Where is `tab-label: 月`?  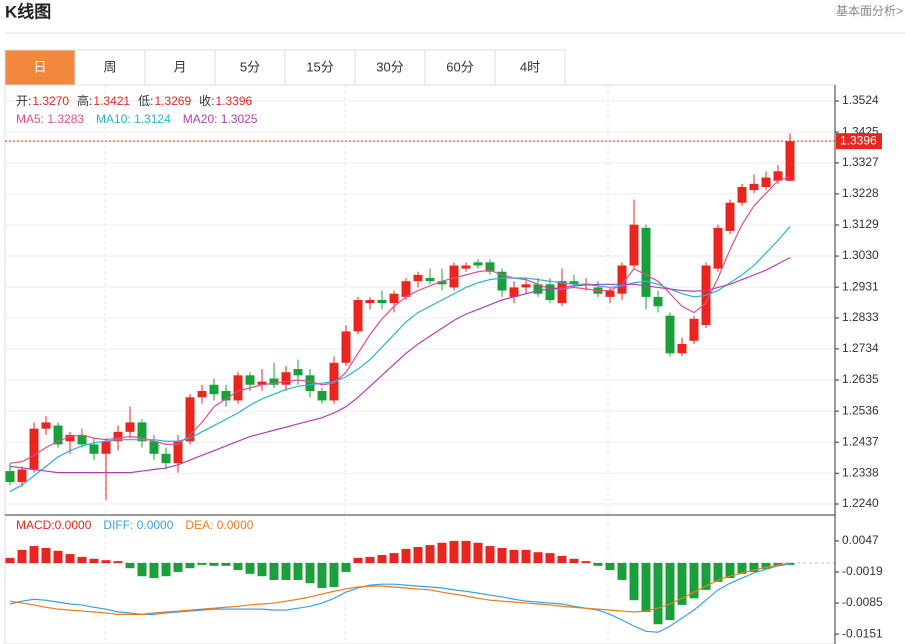 tab-label: 月 is located at coordinates (179, 66).